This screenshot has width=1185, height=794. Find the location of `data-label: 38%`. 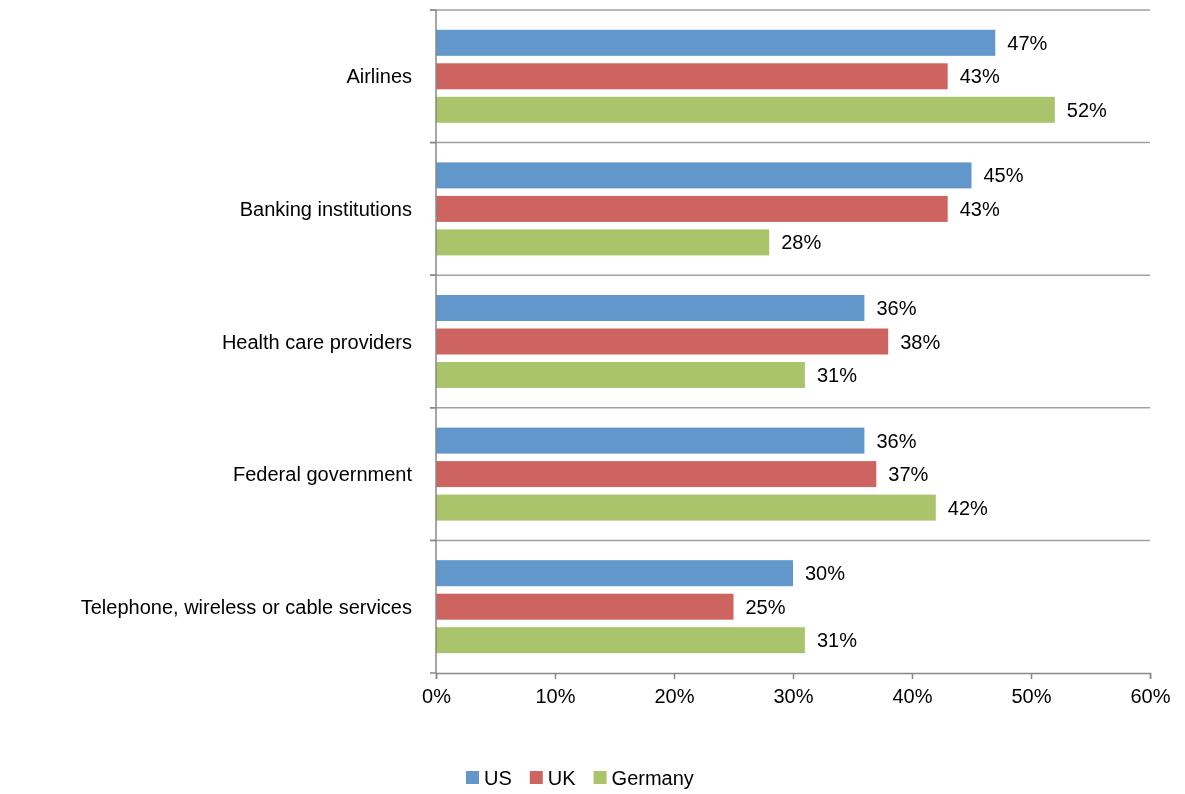

data-label: 38% is located at coordinates (920, 341).